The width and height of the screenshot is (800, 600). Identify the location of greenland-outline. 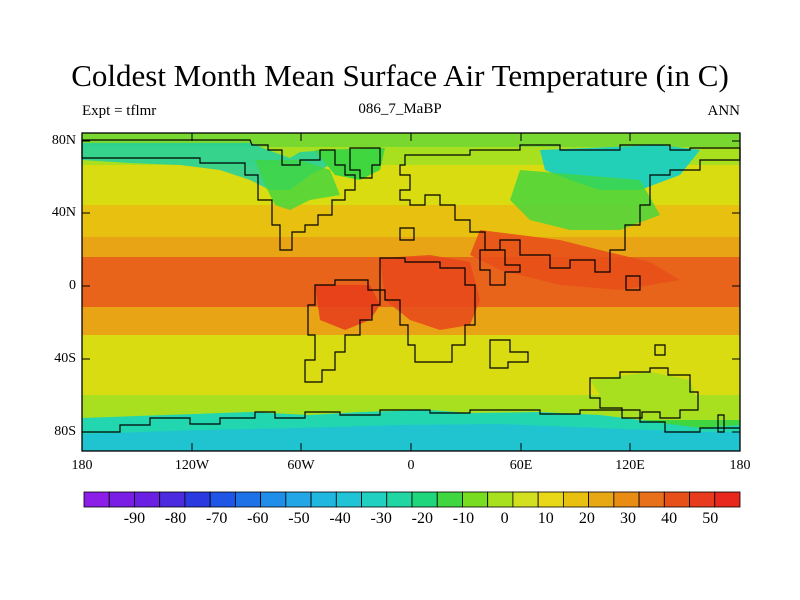
(365, 163).